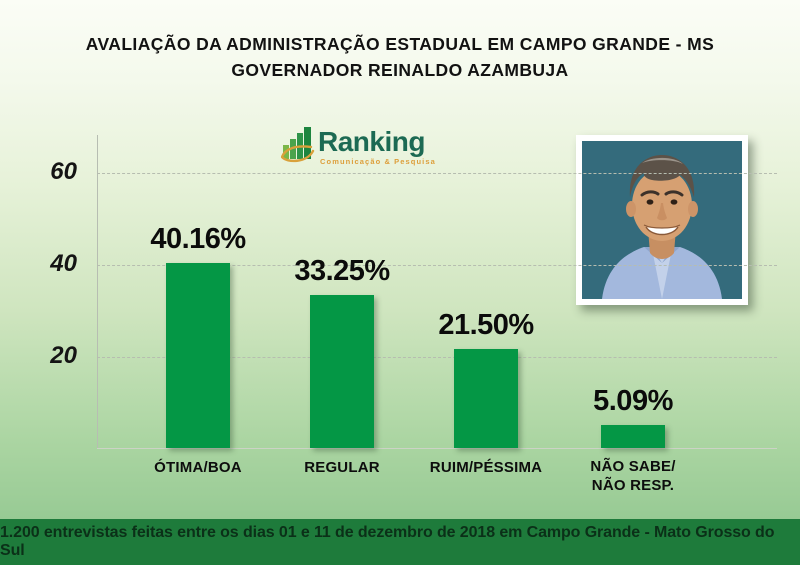 Image resolution: width=800 pixels, height=565 pixels. What do you see at coordinates (198, 355) in the screenshot?
I see `bar-tima-boa` at bounding box center [198, 355].